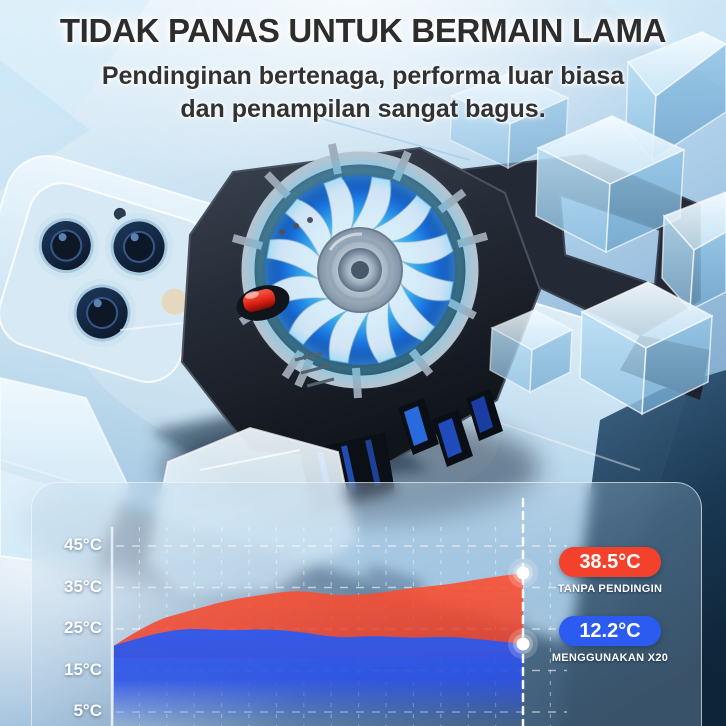  What do you see at coordinates (610, 658) in the screenshot?
I see `cold-temp-label: MENGGUNAKAN X20` at bounding box center [610, 658].